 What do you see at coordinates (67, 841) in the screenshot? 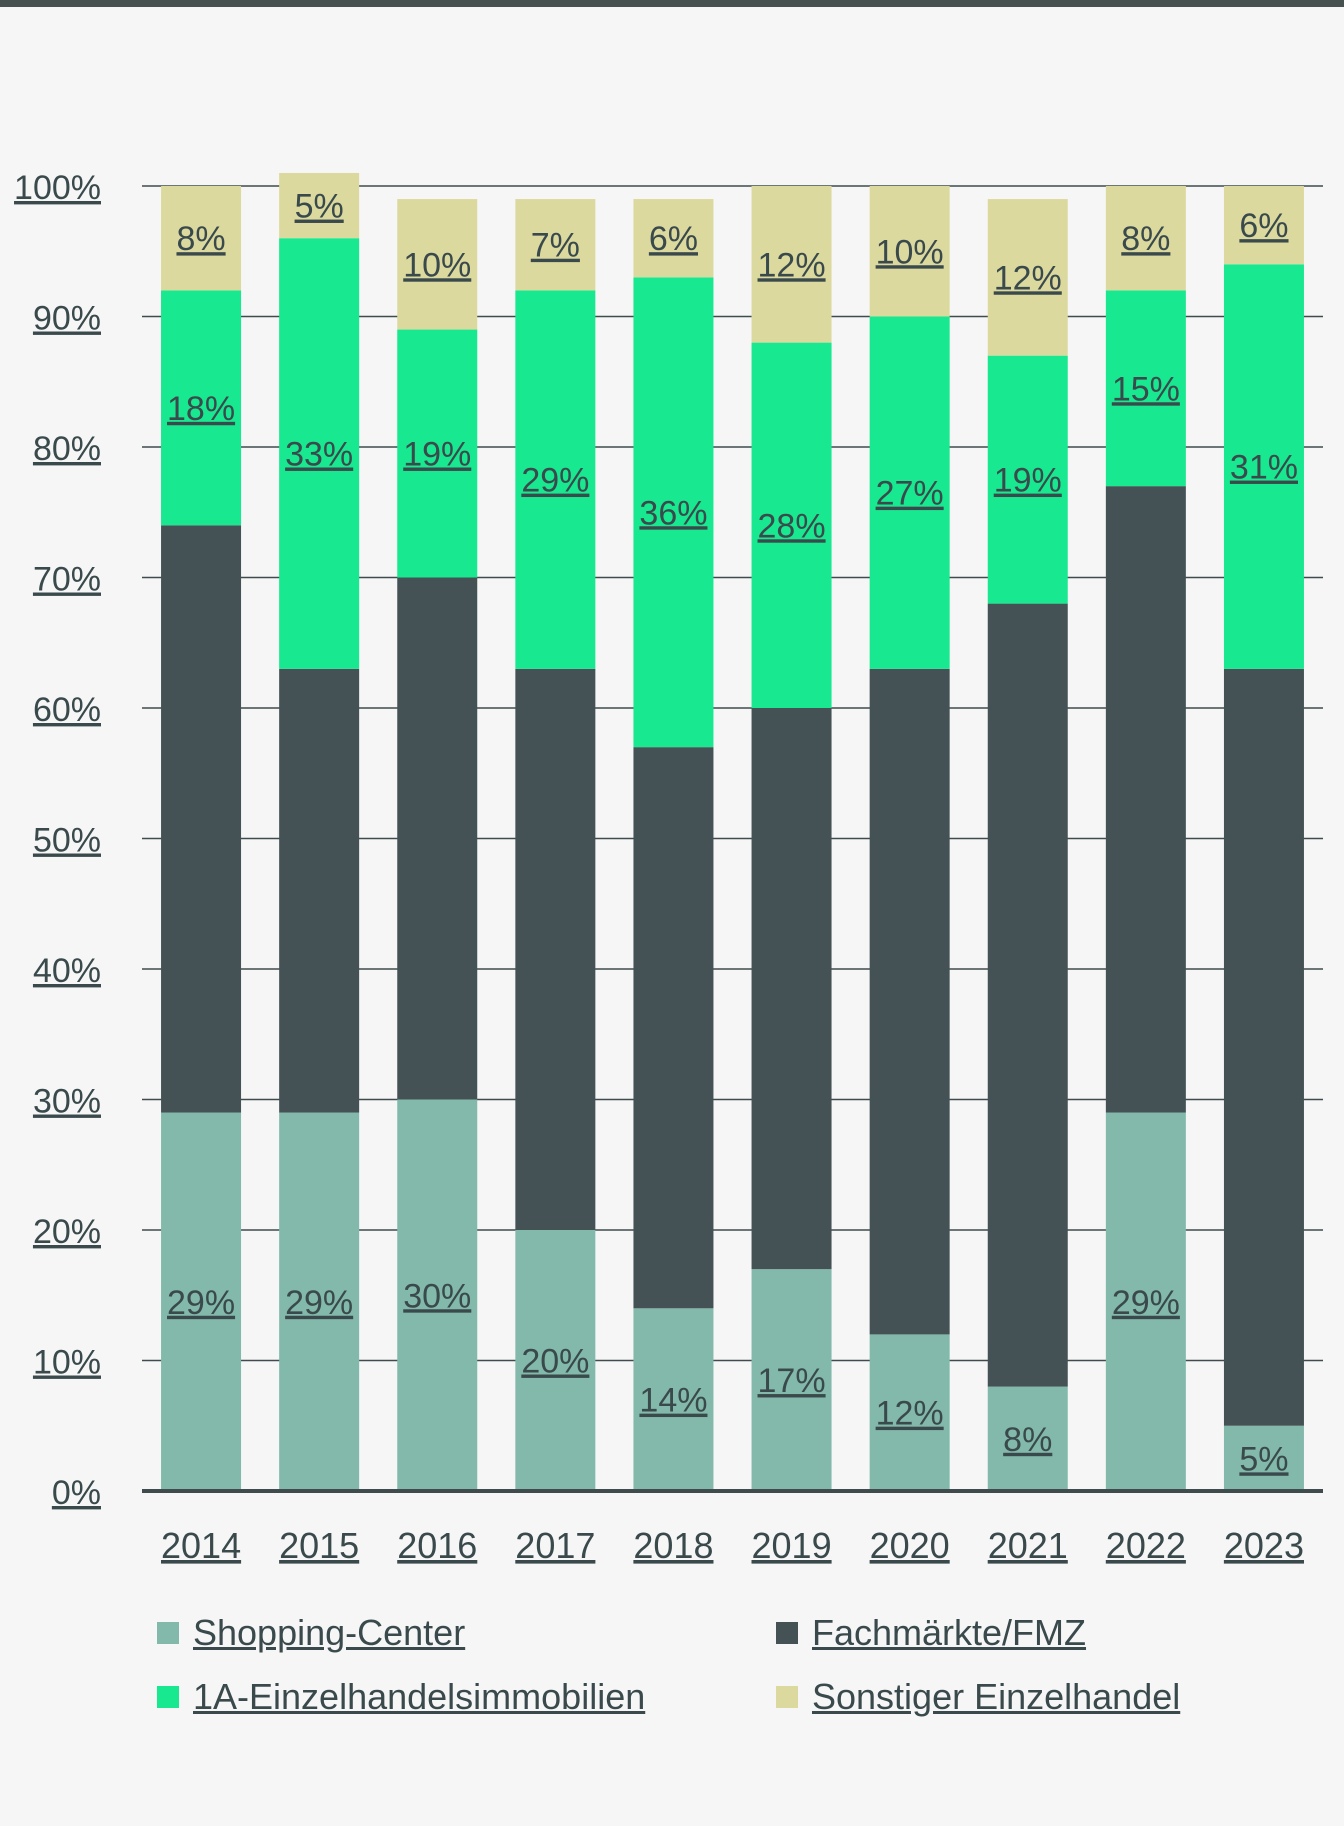
I see `y-tick-label: 50%` at bounding box center [67, 841].